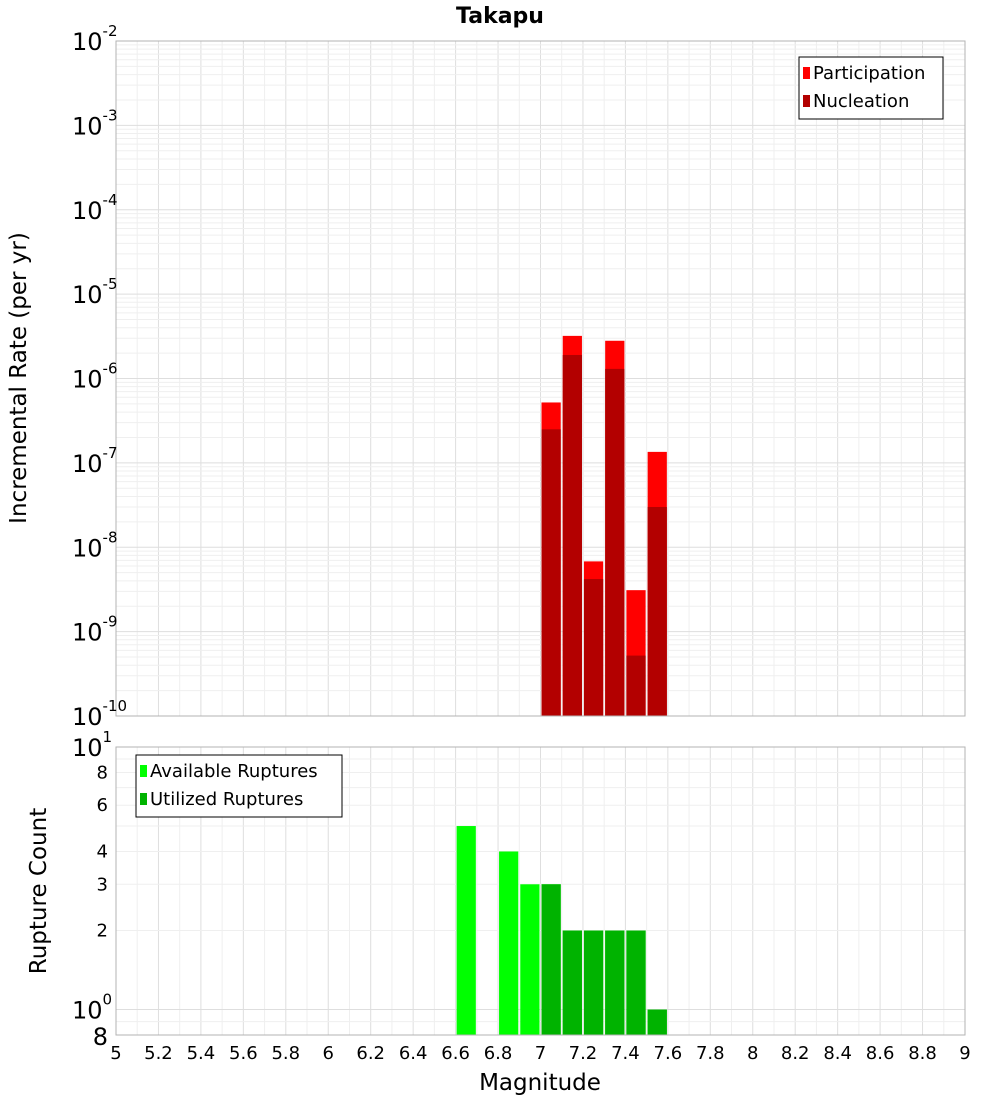 This screenshot has height=1100, width=1000. Describe the element at coordinates (922, 1053) in the screenshot. I see `x-tick-label: 8.8` at that location.